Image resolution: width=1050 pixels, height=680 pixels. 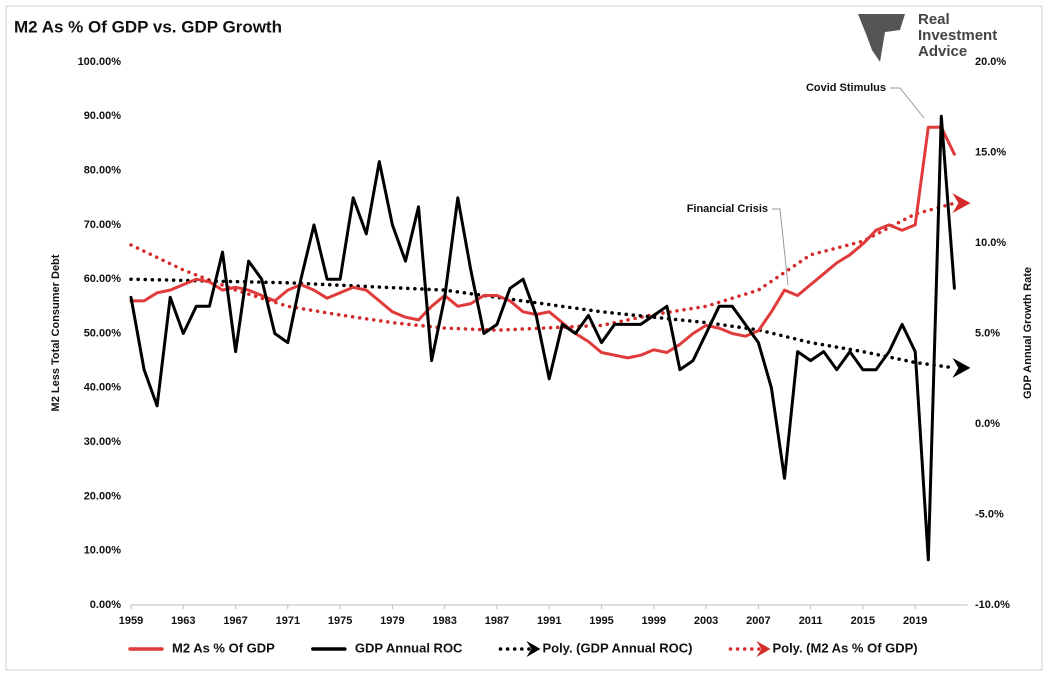 I want to click on legend-label: GDP Annual ROC, so click(x=409, y=647).